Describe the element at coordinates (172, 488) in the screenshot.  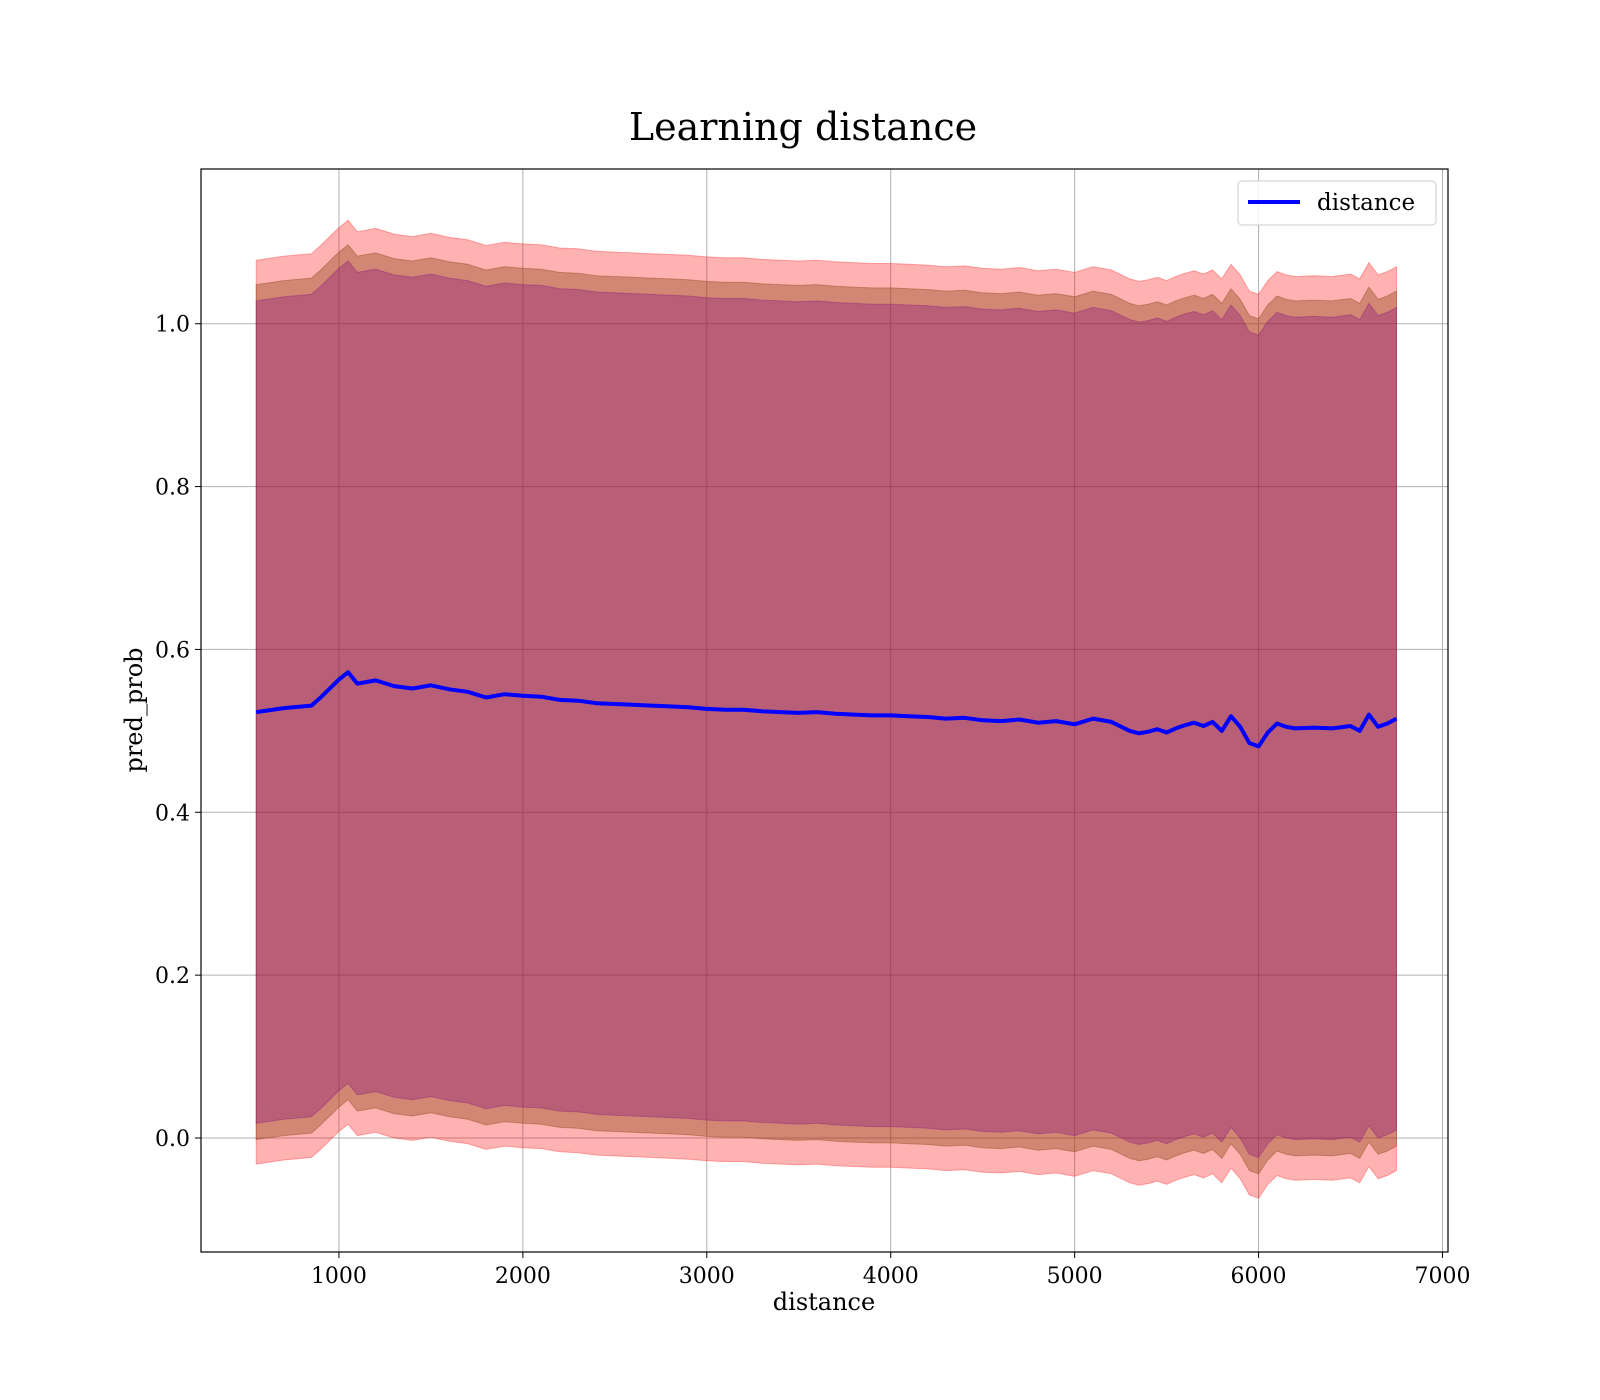
I see `y-tick-label: 0.8` at that location.